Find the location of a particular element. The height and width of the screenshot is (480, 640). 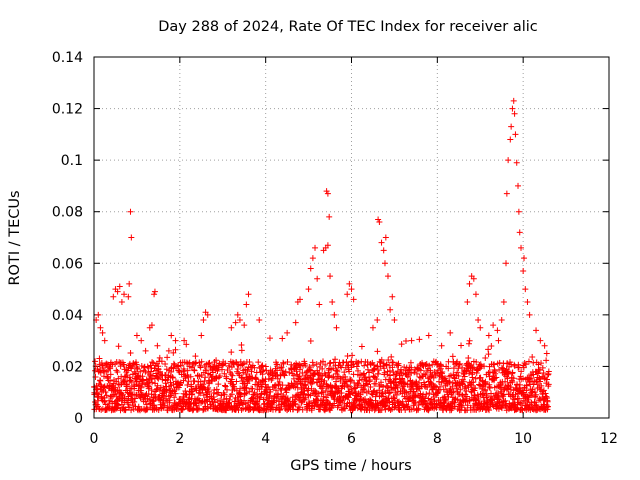

y-tick-label: 0.1 is located at coordinates (72, 161).